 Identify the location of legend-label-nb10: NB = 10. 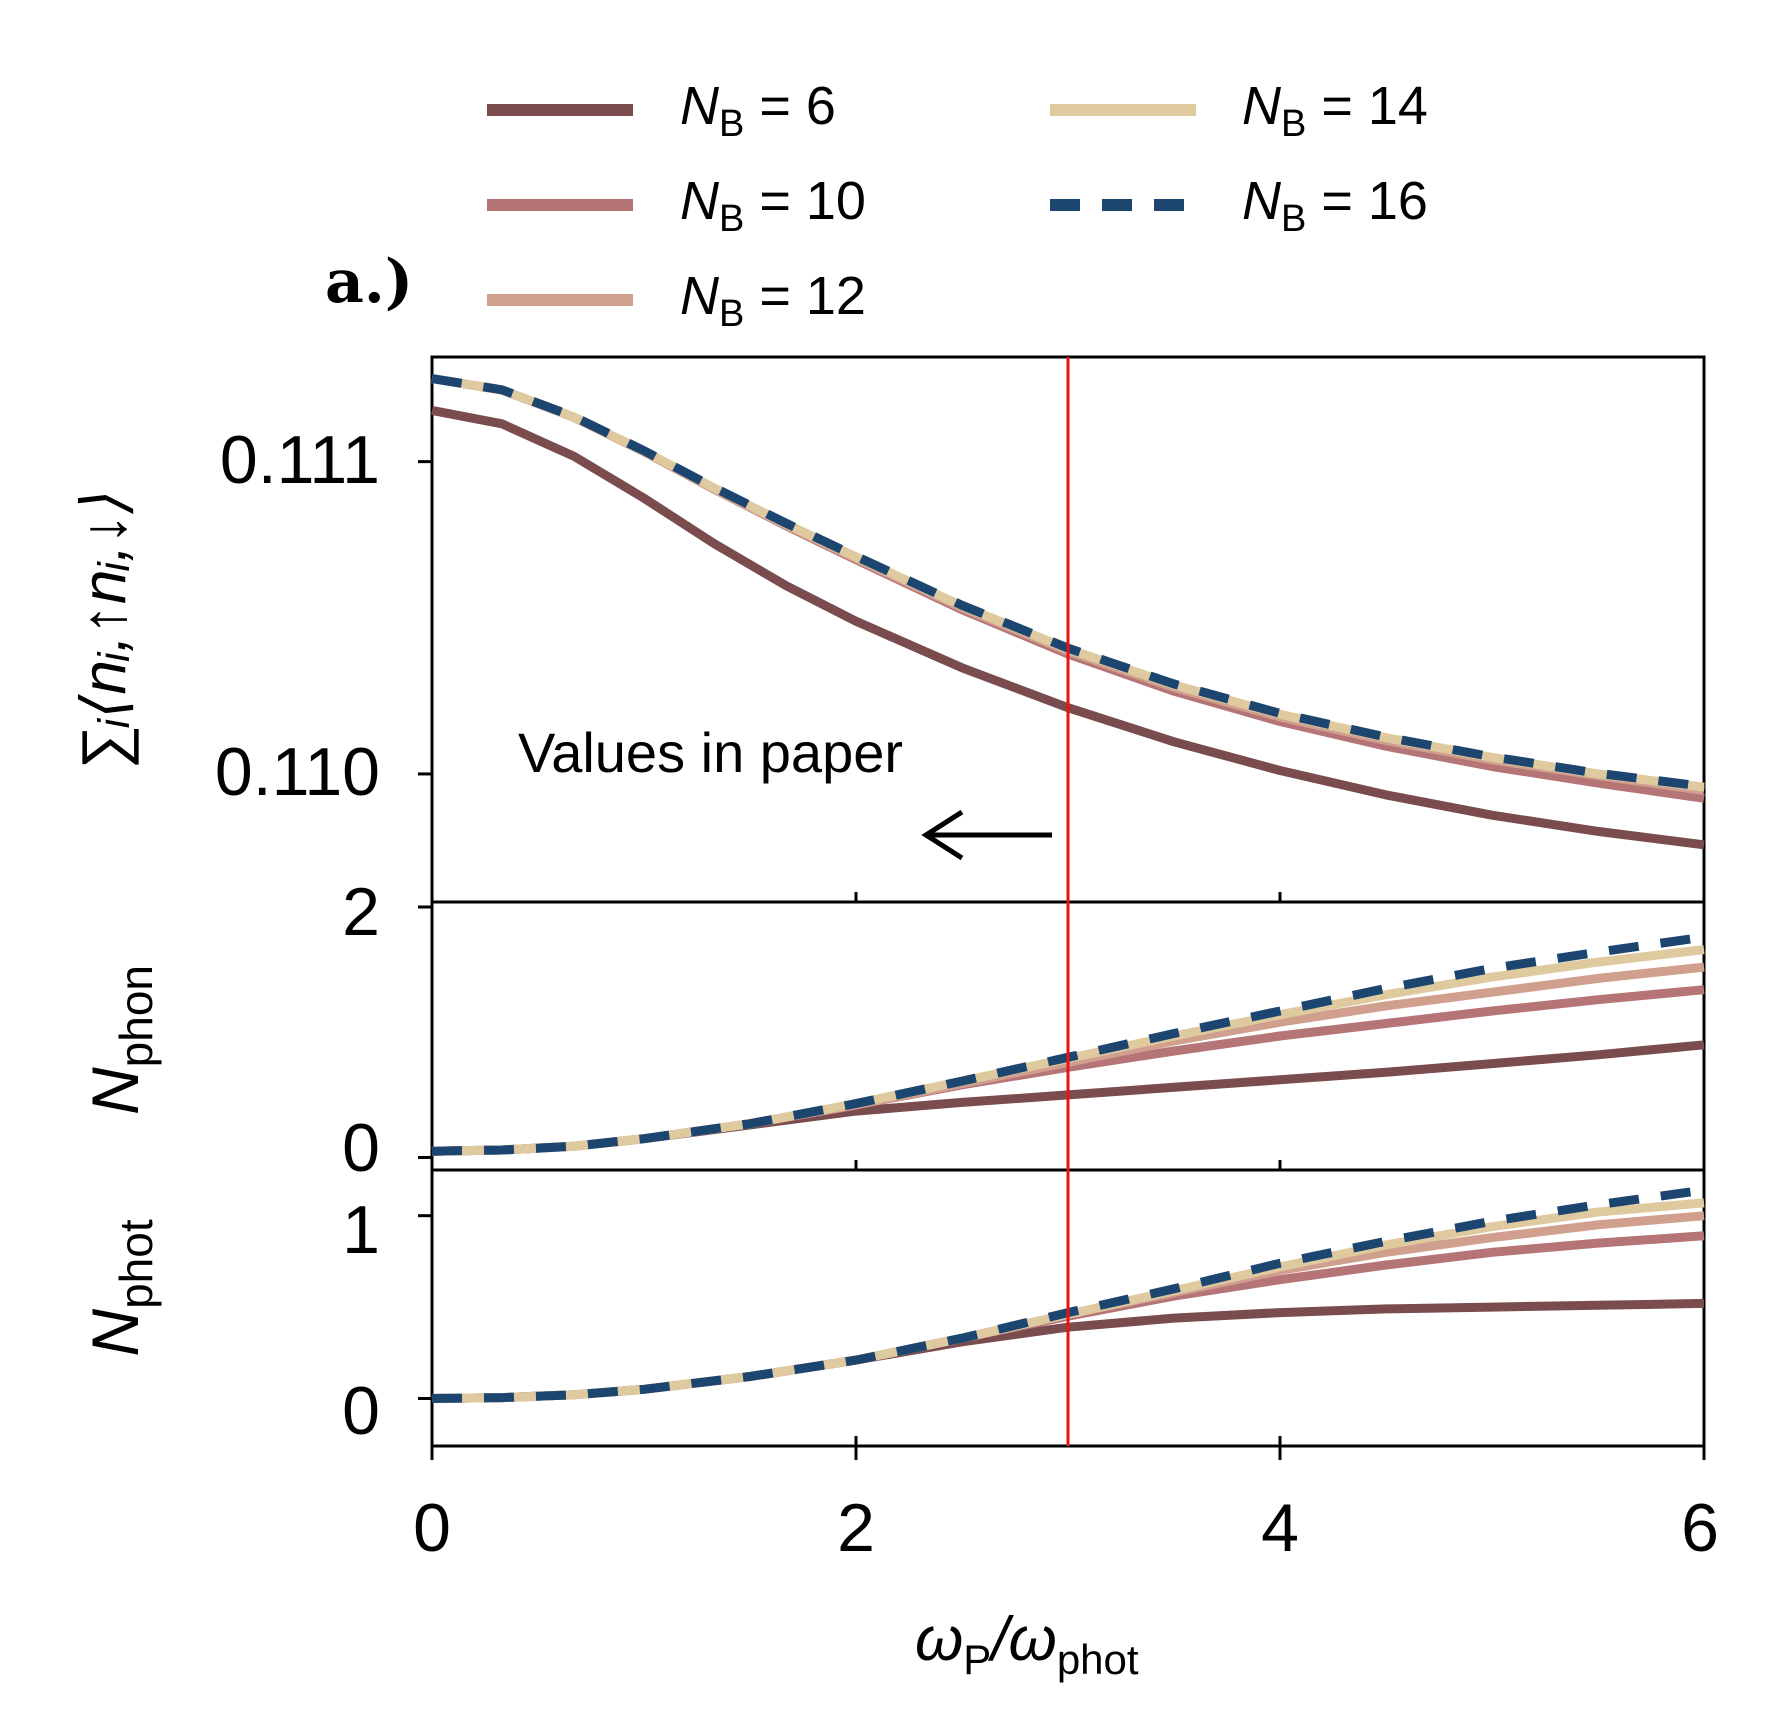
(773, 205).